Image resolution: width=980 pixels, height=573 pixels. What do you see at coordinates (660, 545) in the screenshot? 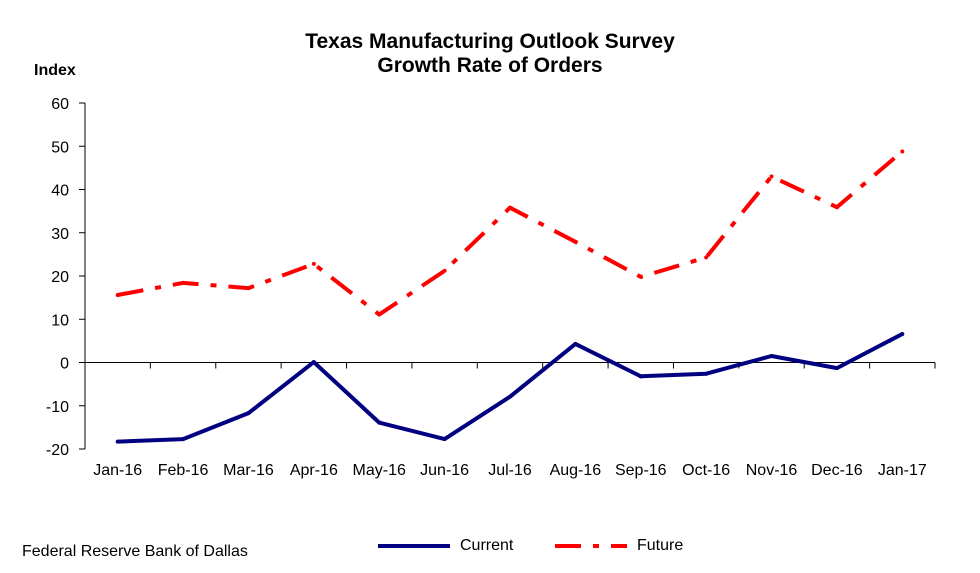
I see `legend-label-future: Future` at bounding box center [660, 545].